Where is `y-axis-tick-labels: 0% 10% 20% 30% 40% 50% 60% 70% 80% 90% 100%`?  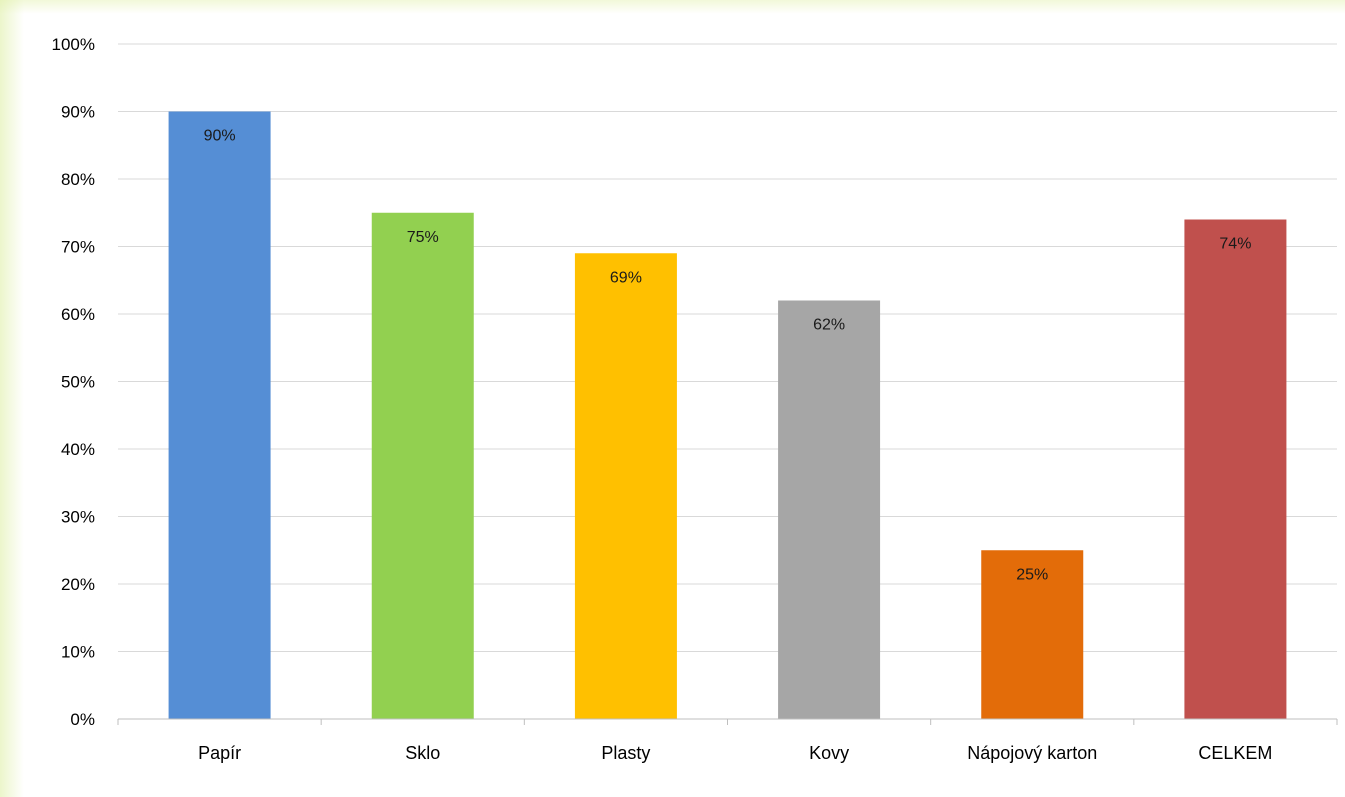
y-axis-tick-labels: 0% 10% 20% 30% 40% 50% 60% 70% 80% 90% 100% is located at coordinates (73, 382).